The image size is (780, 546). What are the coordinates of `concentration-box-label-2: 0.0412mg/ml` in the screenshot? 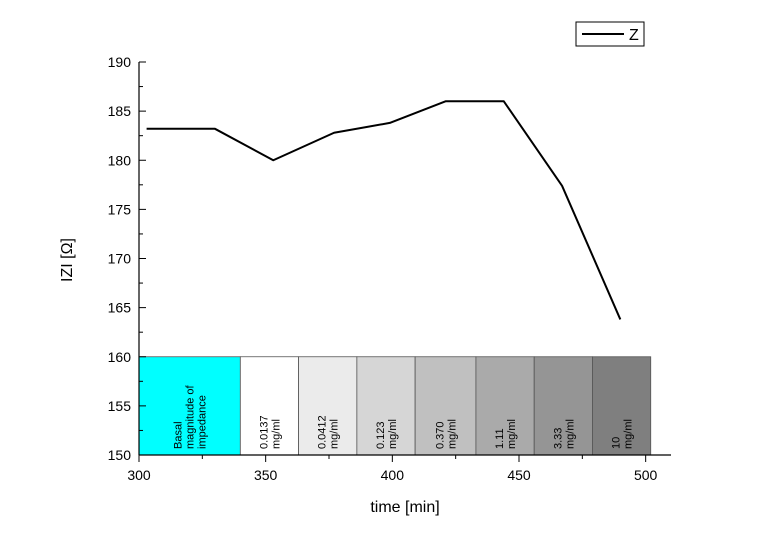 It's located at (329, 432).